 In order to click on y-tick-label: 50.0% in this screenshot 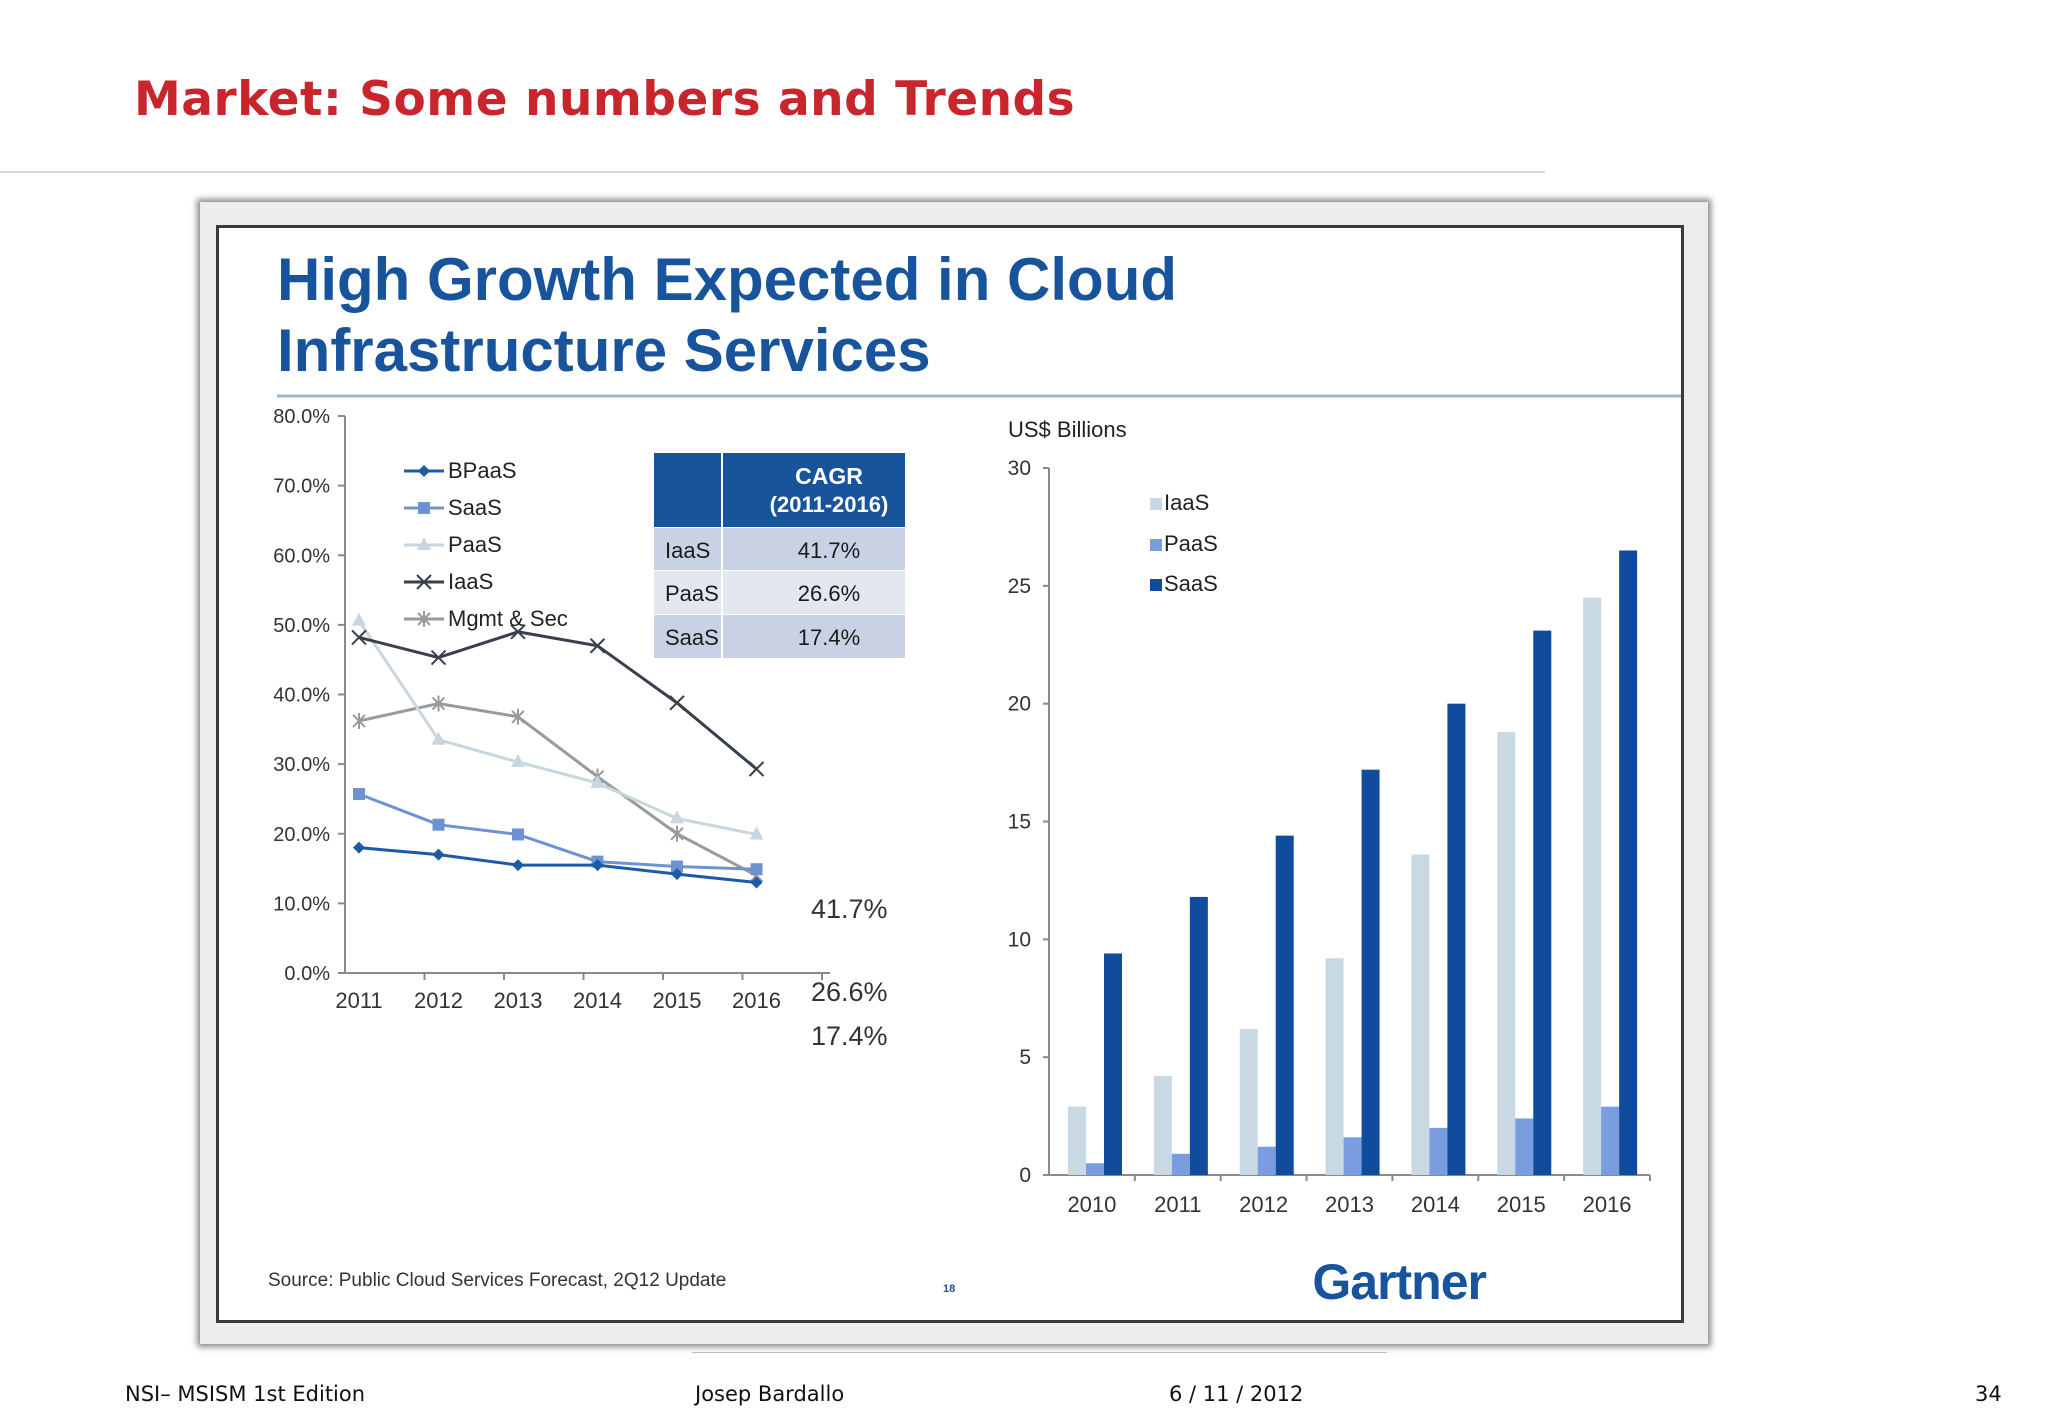, I will do `click(301, 626)`.